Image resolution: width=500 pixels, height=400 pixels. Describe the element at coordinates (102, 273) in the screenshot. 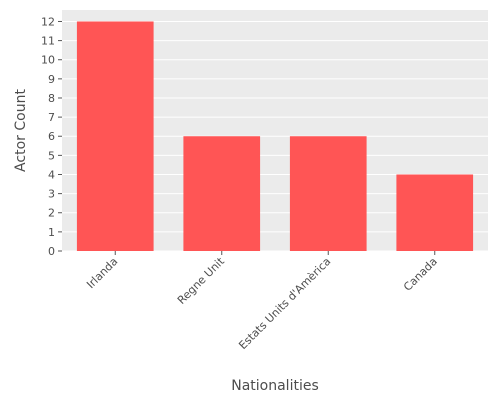

I see `x-tick-label: Irlanda` at that location.